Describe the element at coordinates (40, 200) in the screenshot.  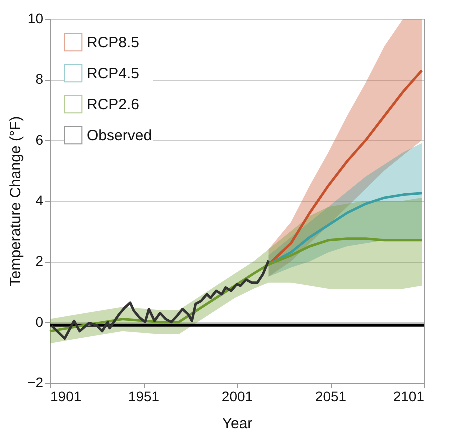
I see `y-tick-label: 4` at that location.